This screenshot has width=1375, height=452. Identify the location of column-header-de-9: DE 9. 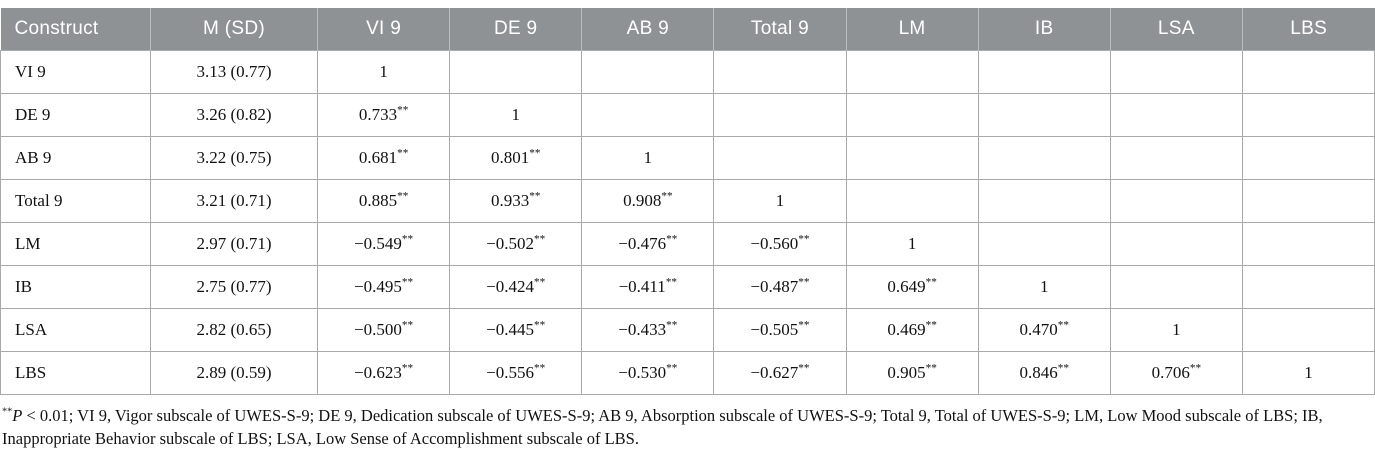
(515, 29).